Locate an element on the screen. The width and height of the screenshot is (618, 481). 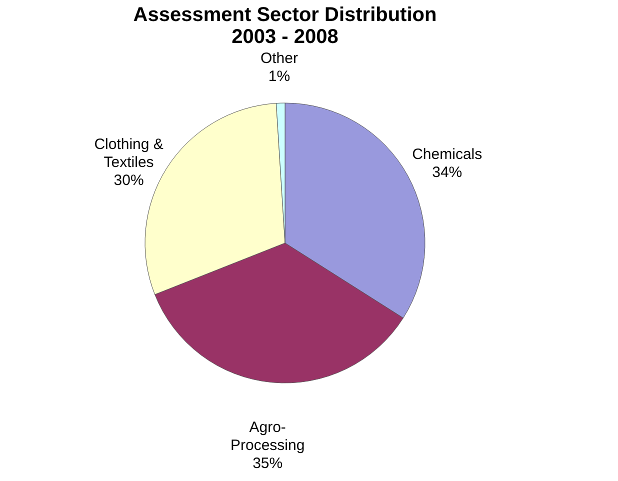
slice-label: Clothing & Textiles is located at coordinates (129, 153).